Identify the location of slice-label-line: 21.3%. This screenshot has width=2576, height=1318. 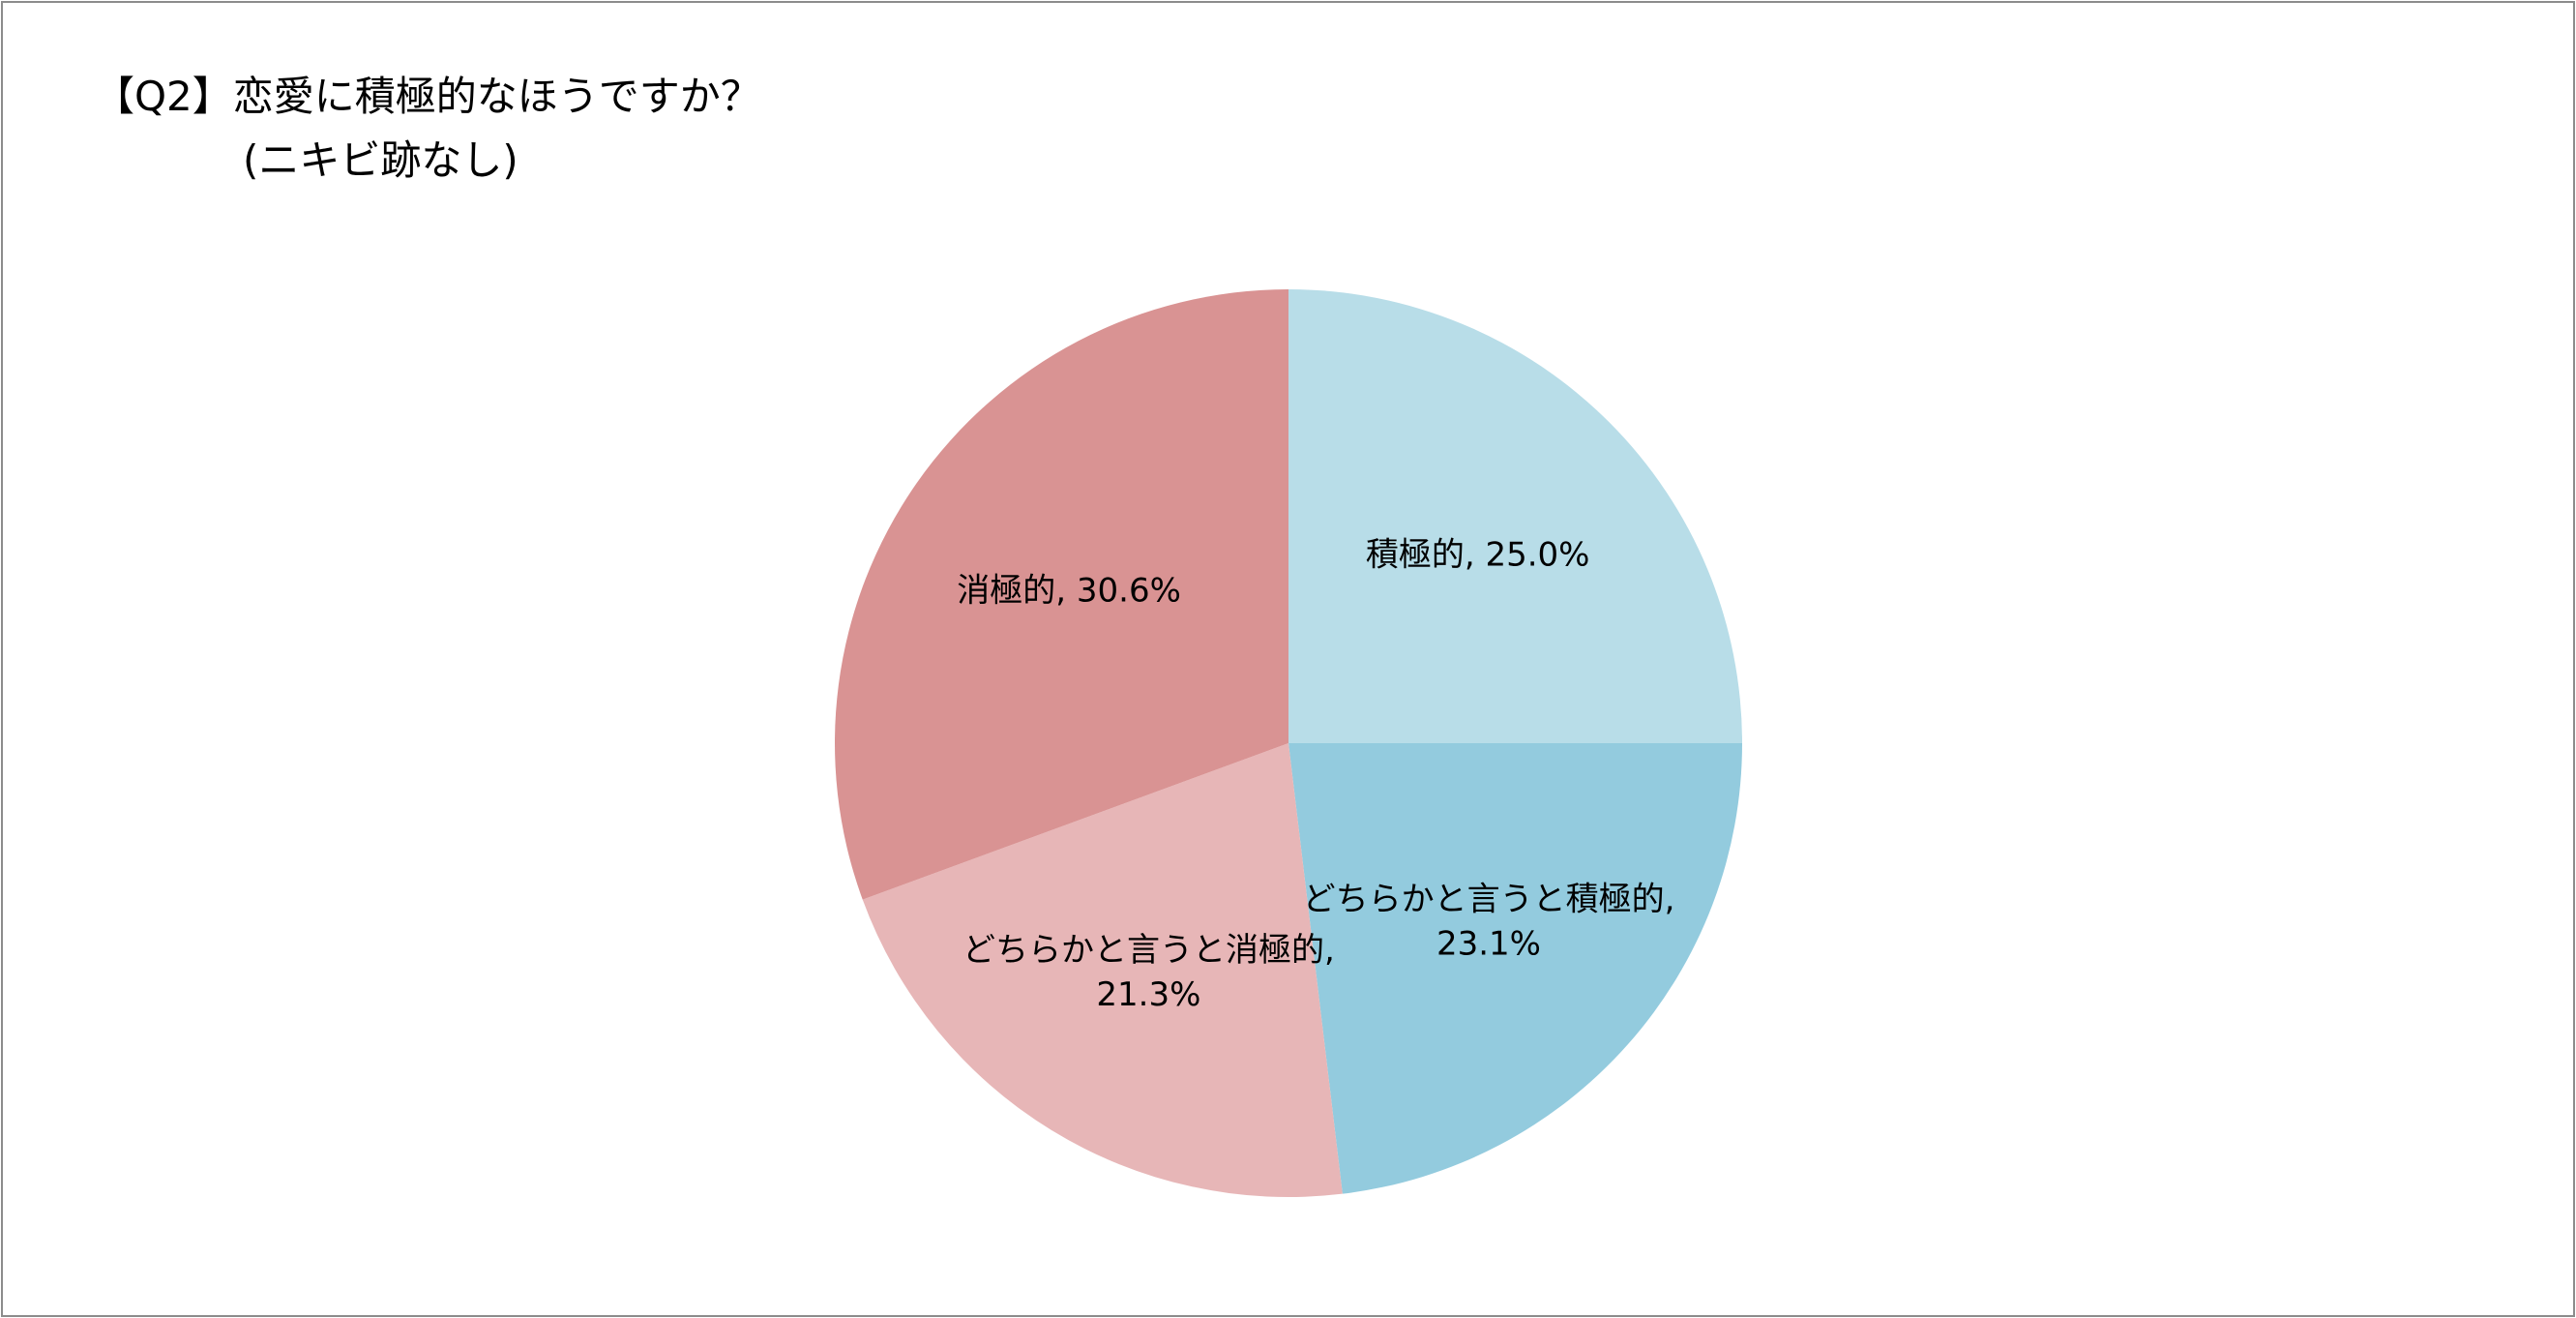
(1148, 994).